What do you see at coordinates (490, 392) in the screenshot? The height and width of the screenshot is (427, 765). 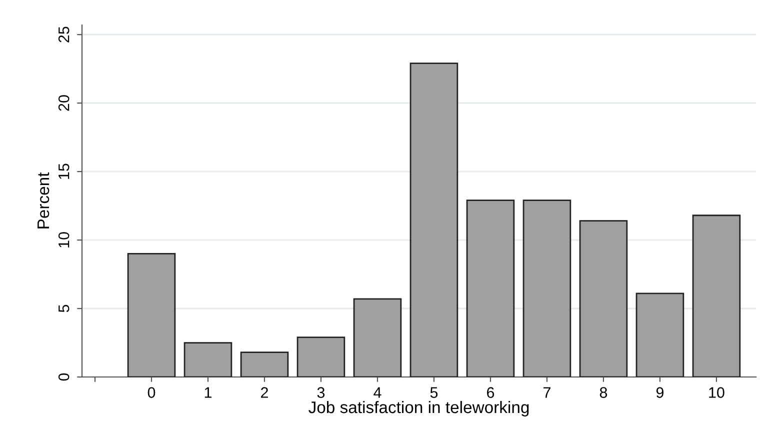 I see `x-tick-label: 6` at bounding box center [490, 392].